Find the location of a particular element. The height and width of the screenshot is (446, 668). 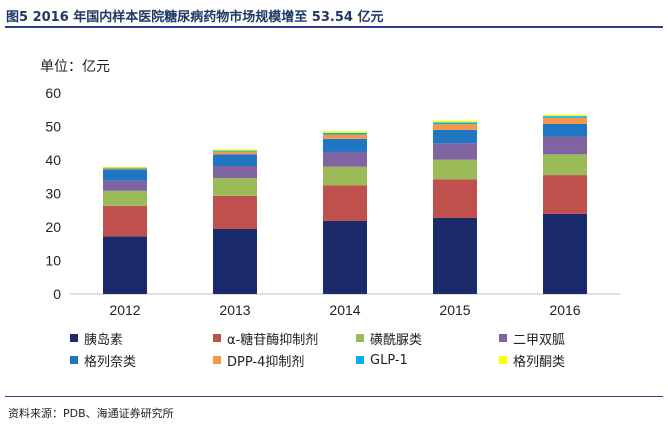

y-tick-label: 50 is located at coordinates (53, 127).